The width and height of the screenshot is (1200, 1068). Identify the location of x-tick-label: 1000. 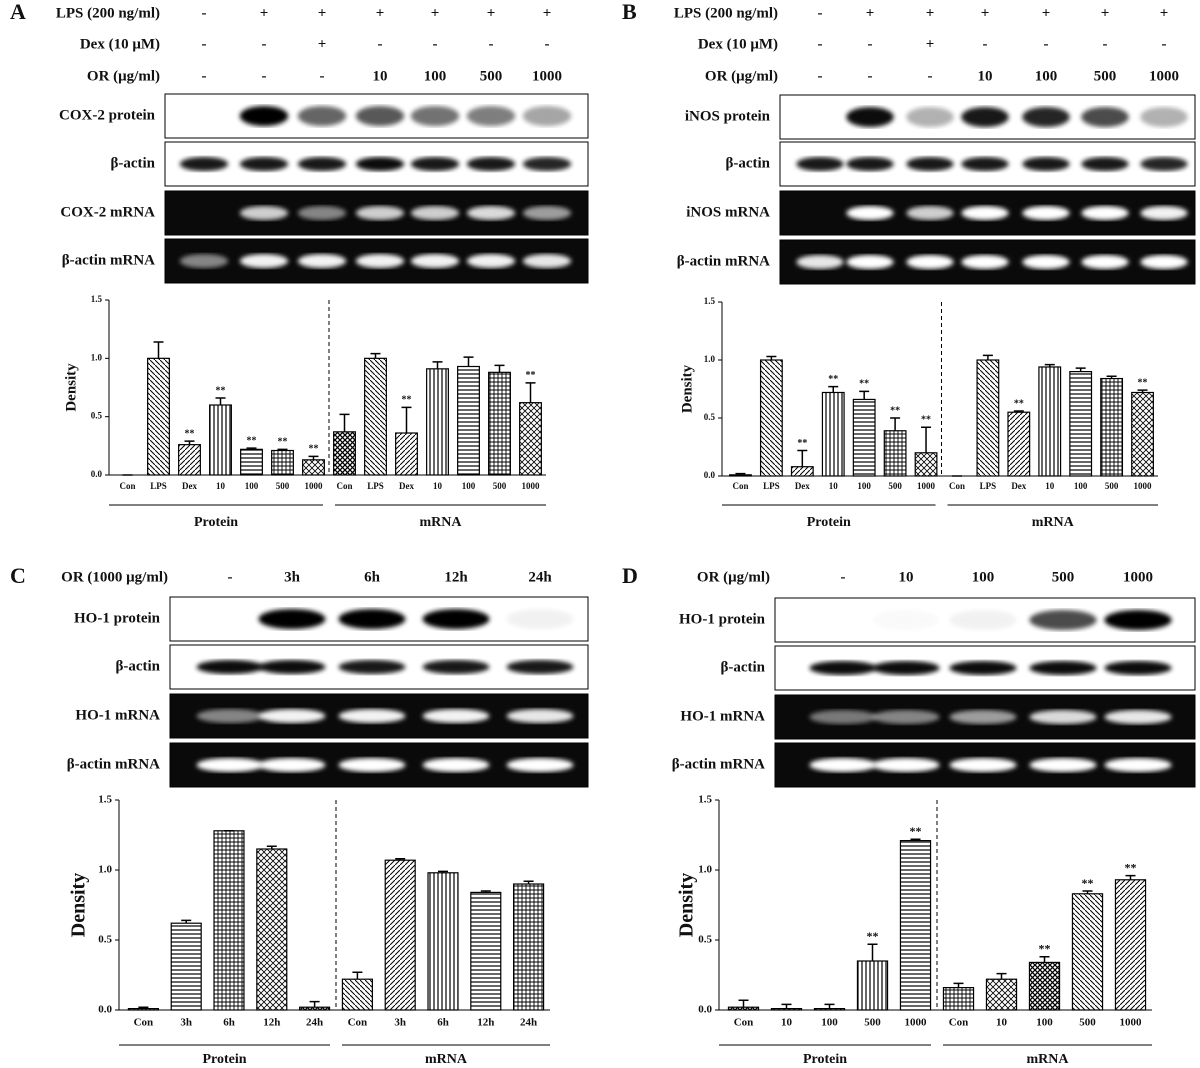
(1143, 486).